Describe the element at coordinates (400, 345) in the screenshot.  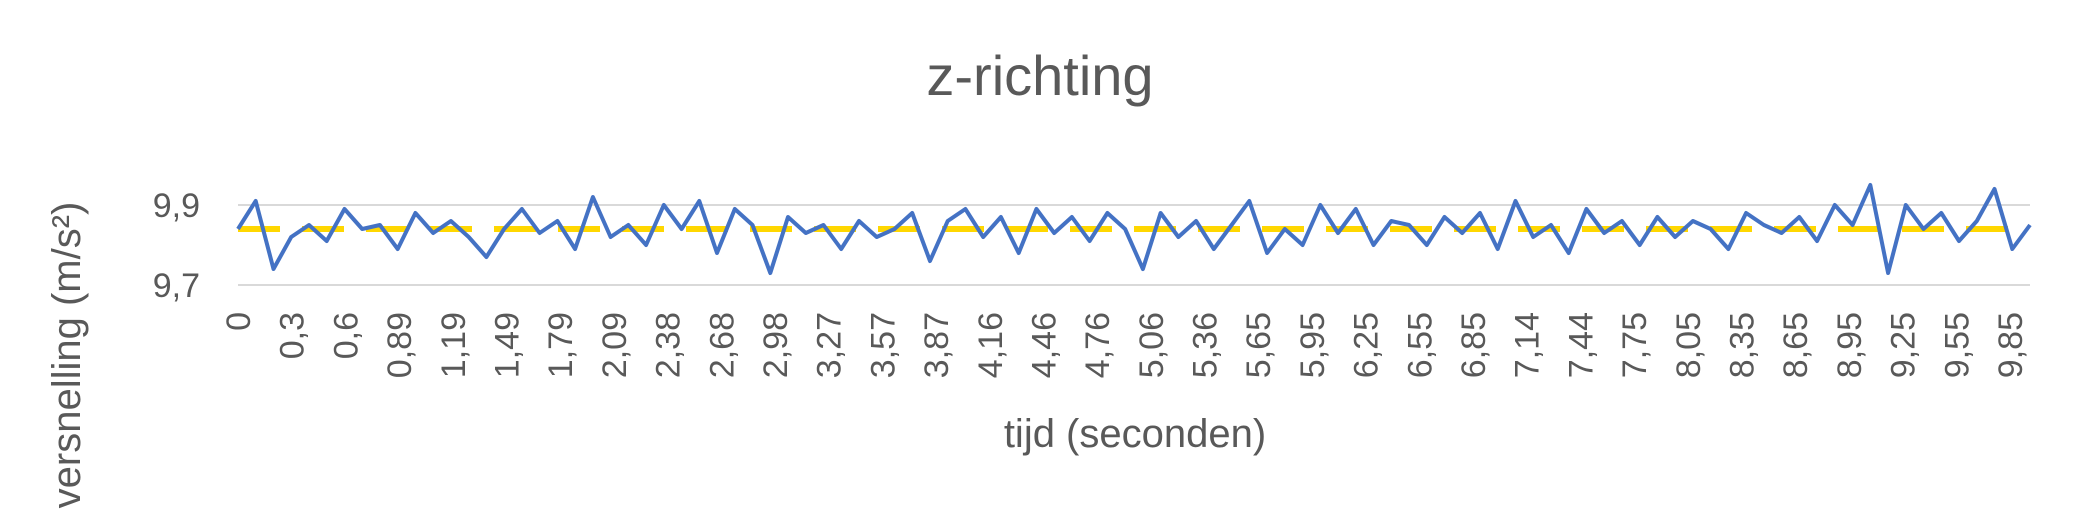
I see `x-tick-label: 0,89` at that location.